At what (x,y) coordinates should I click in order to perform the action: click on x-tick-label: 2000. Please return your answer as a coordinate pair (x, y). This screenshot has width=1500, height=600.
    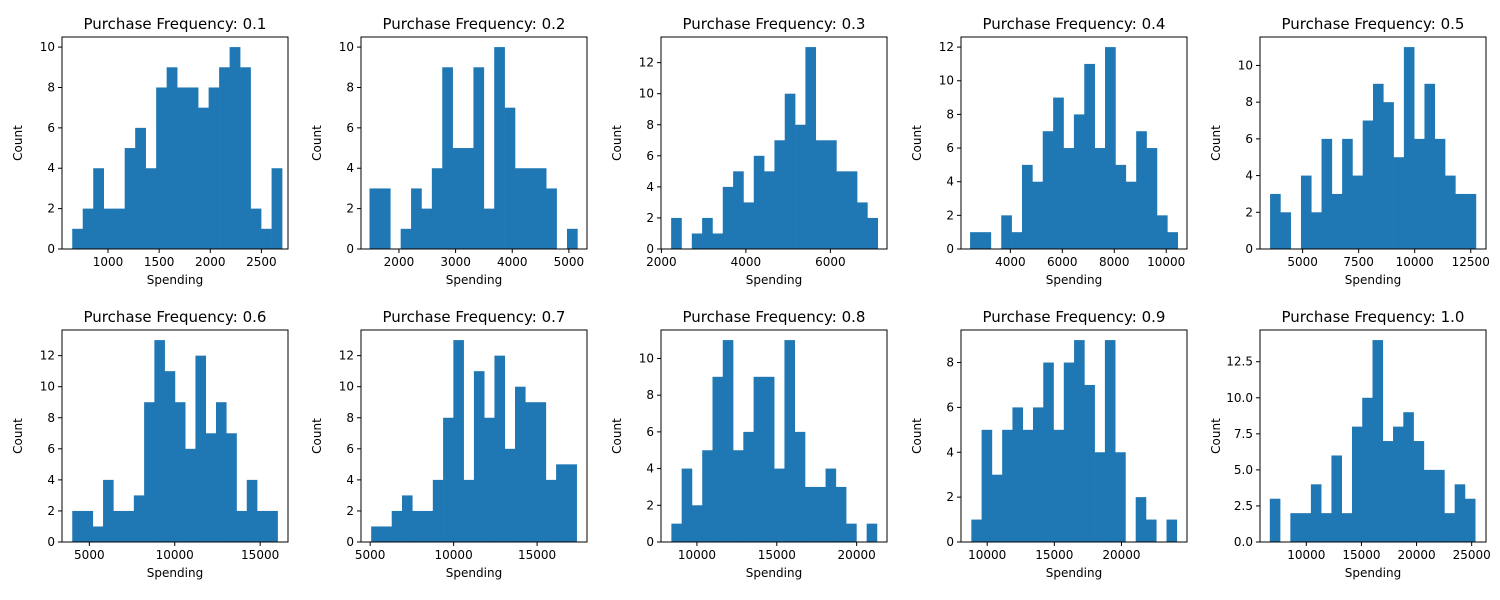
    Looking at the image, I should click on (661, 262).